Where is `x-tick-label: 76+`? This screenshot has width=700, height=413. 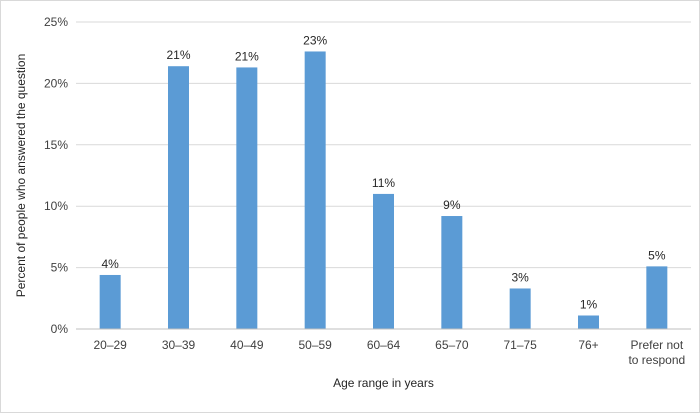
x-tick-label: 76+ is located at coordinates (588, 345).